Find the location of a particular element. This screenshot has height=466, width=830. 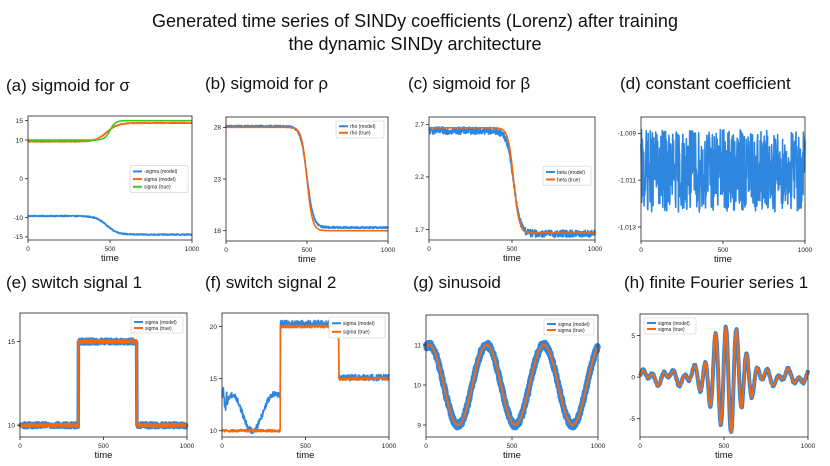

y-tick-label-d-2: -1.013 is located at coordinates (627, 227).